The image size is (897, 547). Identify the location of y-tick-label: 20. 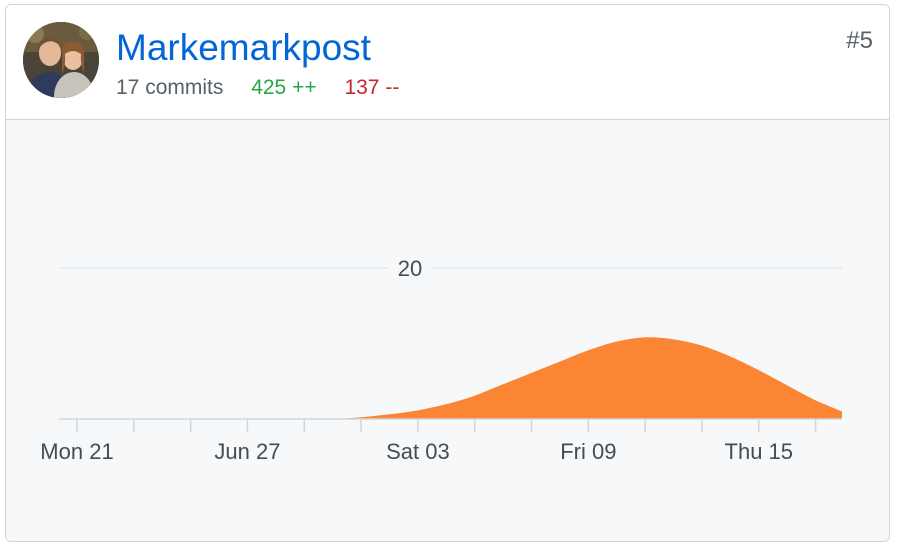
(410, 268).